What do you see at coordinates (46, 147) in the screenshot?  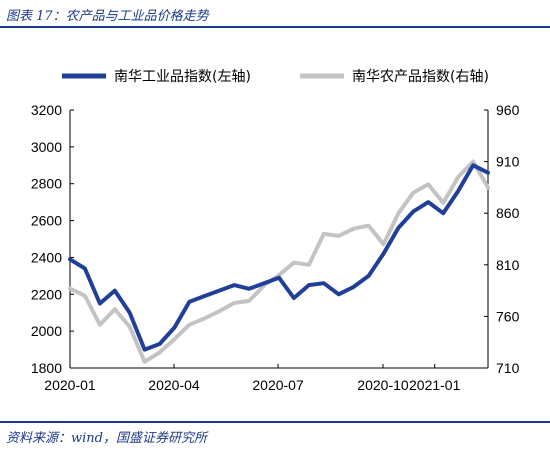 I see `left-tick-label: 3000` at bounding box center [46, 147].